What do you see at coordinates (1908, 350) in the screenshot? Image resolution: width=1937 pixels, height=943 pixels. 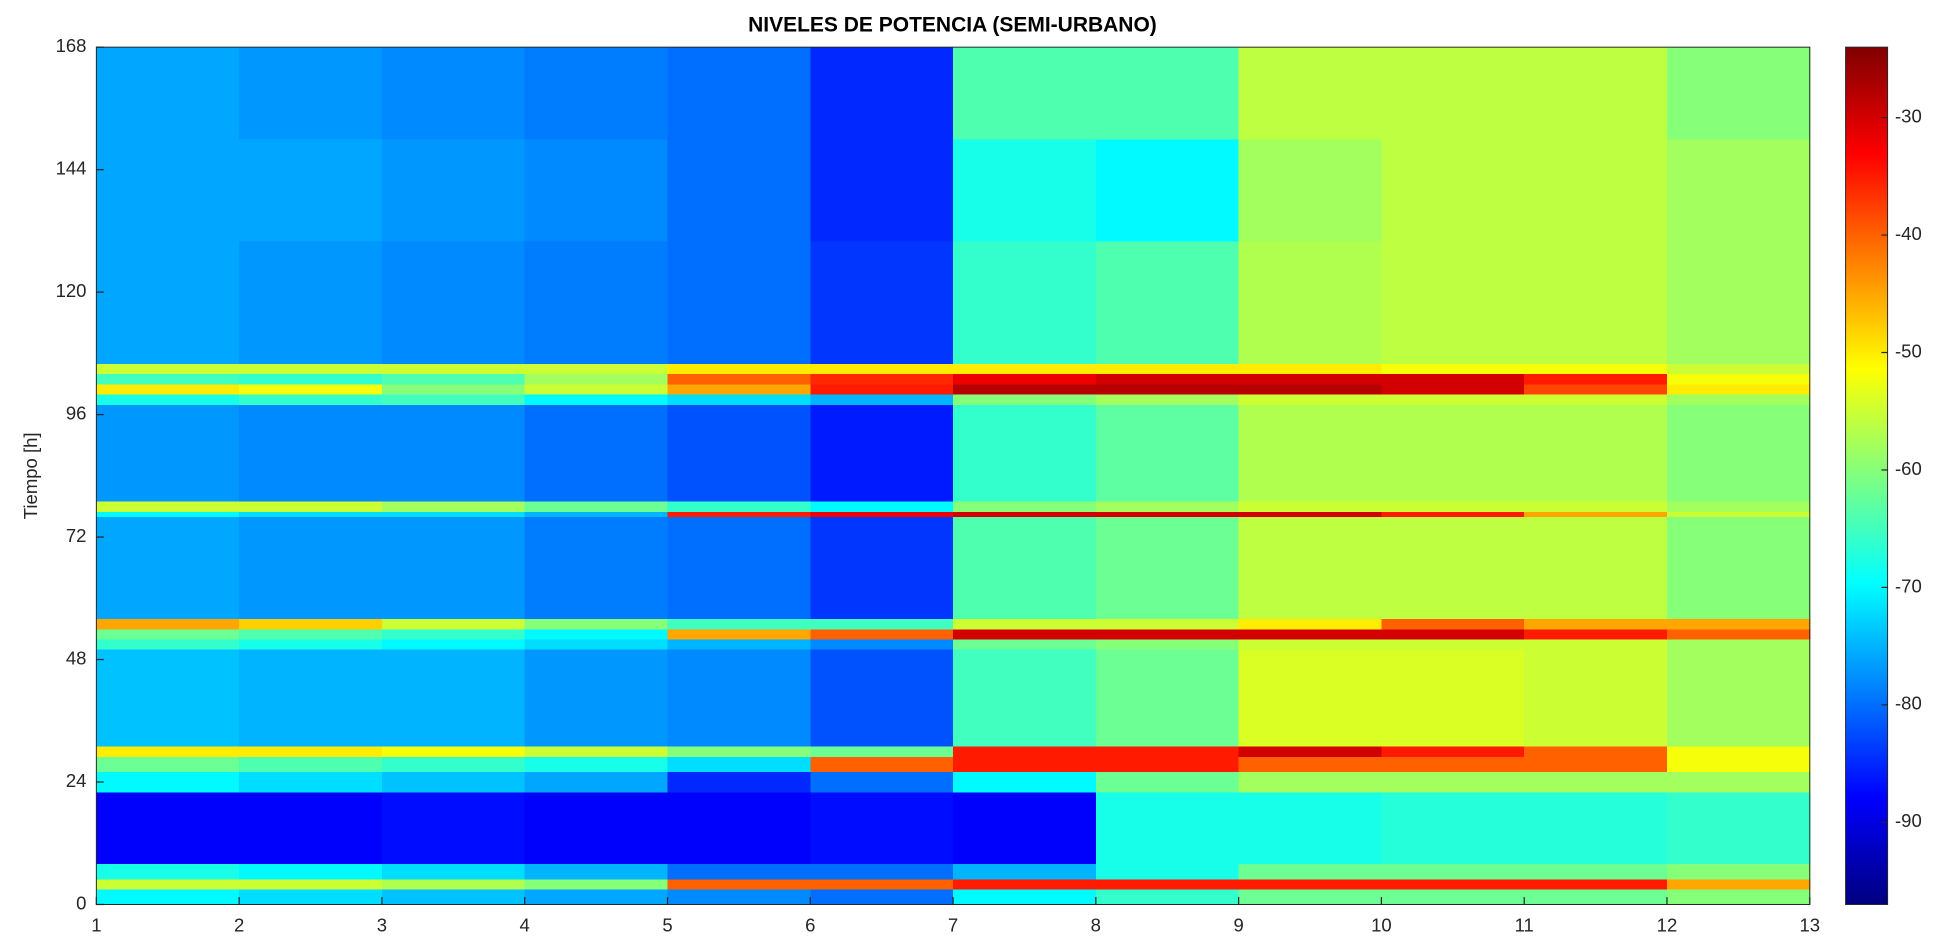 I see `colorbar-tick-label: -50` at bounding box center [1908, 350].